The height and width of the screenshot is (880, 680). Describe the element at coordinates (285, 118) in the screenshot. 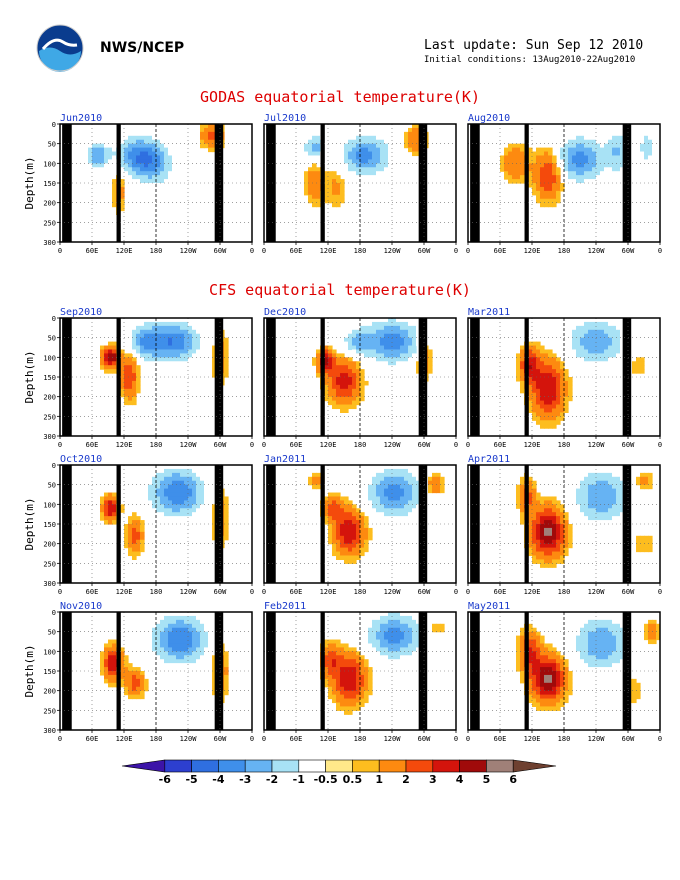

I see `panel-label: Jul2010` at that location.